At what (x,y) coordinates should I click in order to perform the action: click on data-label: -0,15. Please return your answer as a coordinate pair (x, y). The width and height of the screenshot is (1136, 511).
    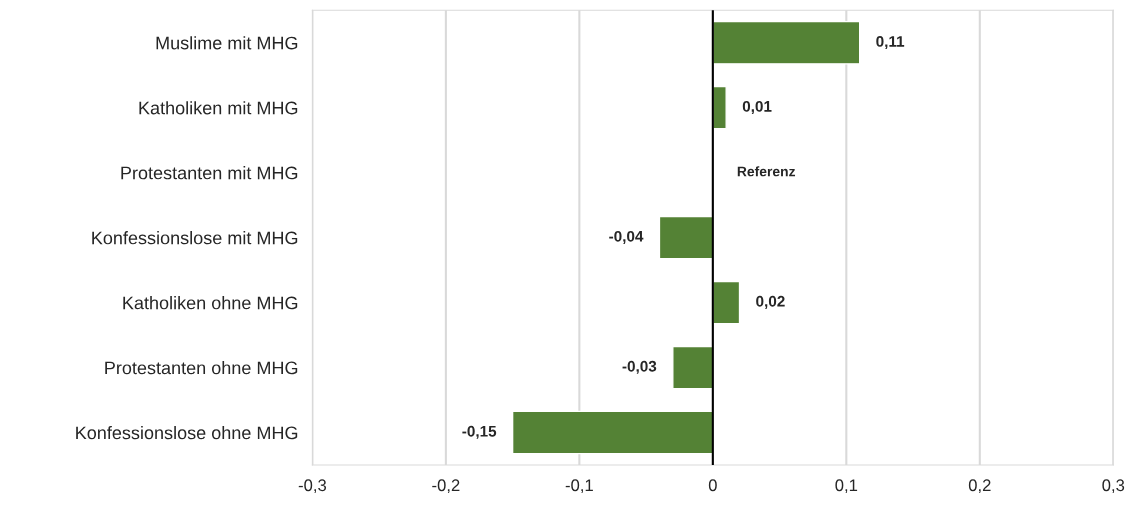
    Looking at the image, I should click on (479, 432).